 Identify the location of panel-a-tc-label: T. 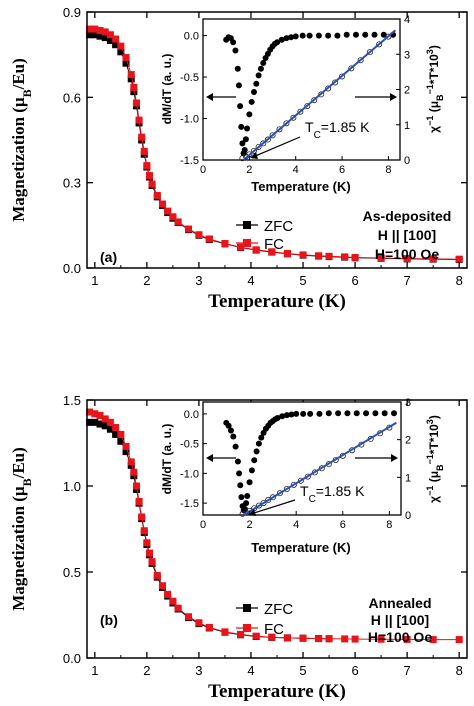
(309, 127).